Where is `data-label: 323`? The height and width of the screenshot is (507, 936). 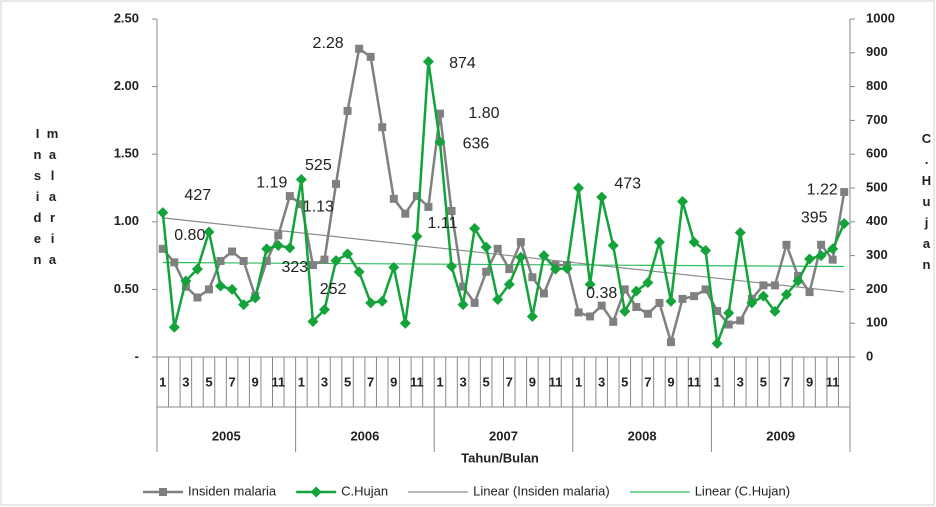
data-label: 323 is located at coordinates (294, 267).